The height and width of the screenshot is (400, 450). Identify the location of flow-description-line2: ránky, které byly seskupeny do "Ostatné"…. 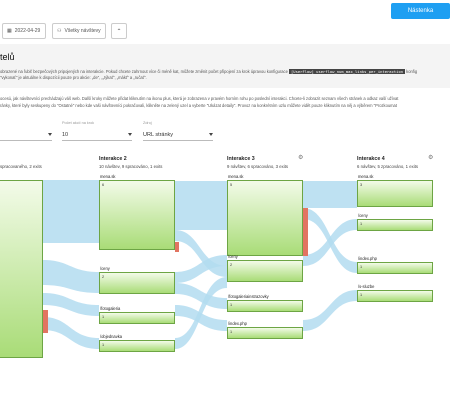
(198, 105).